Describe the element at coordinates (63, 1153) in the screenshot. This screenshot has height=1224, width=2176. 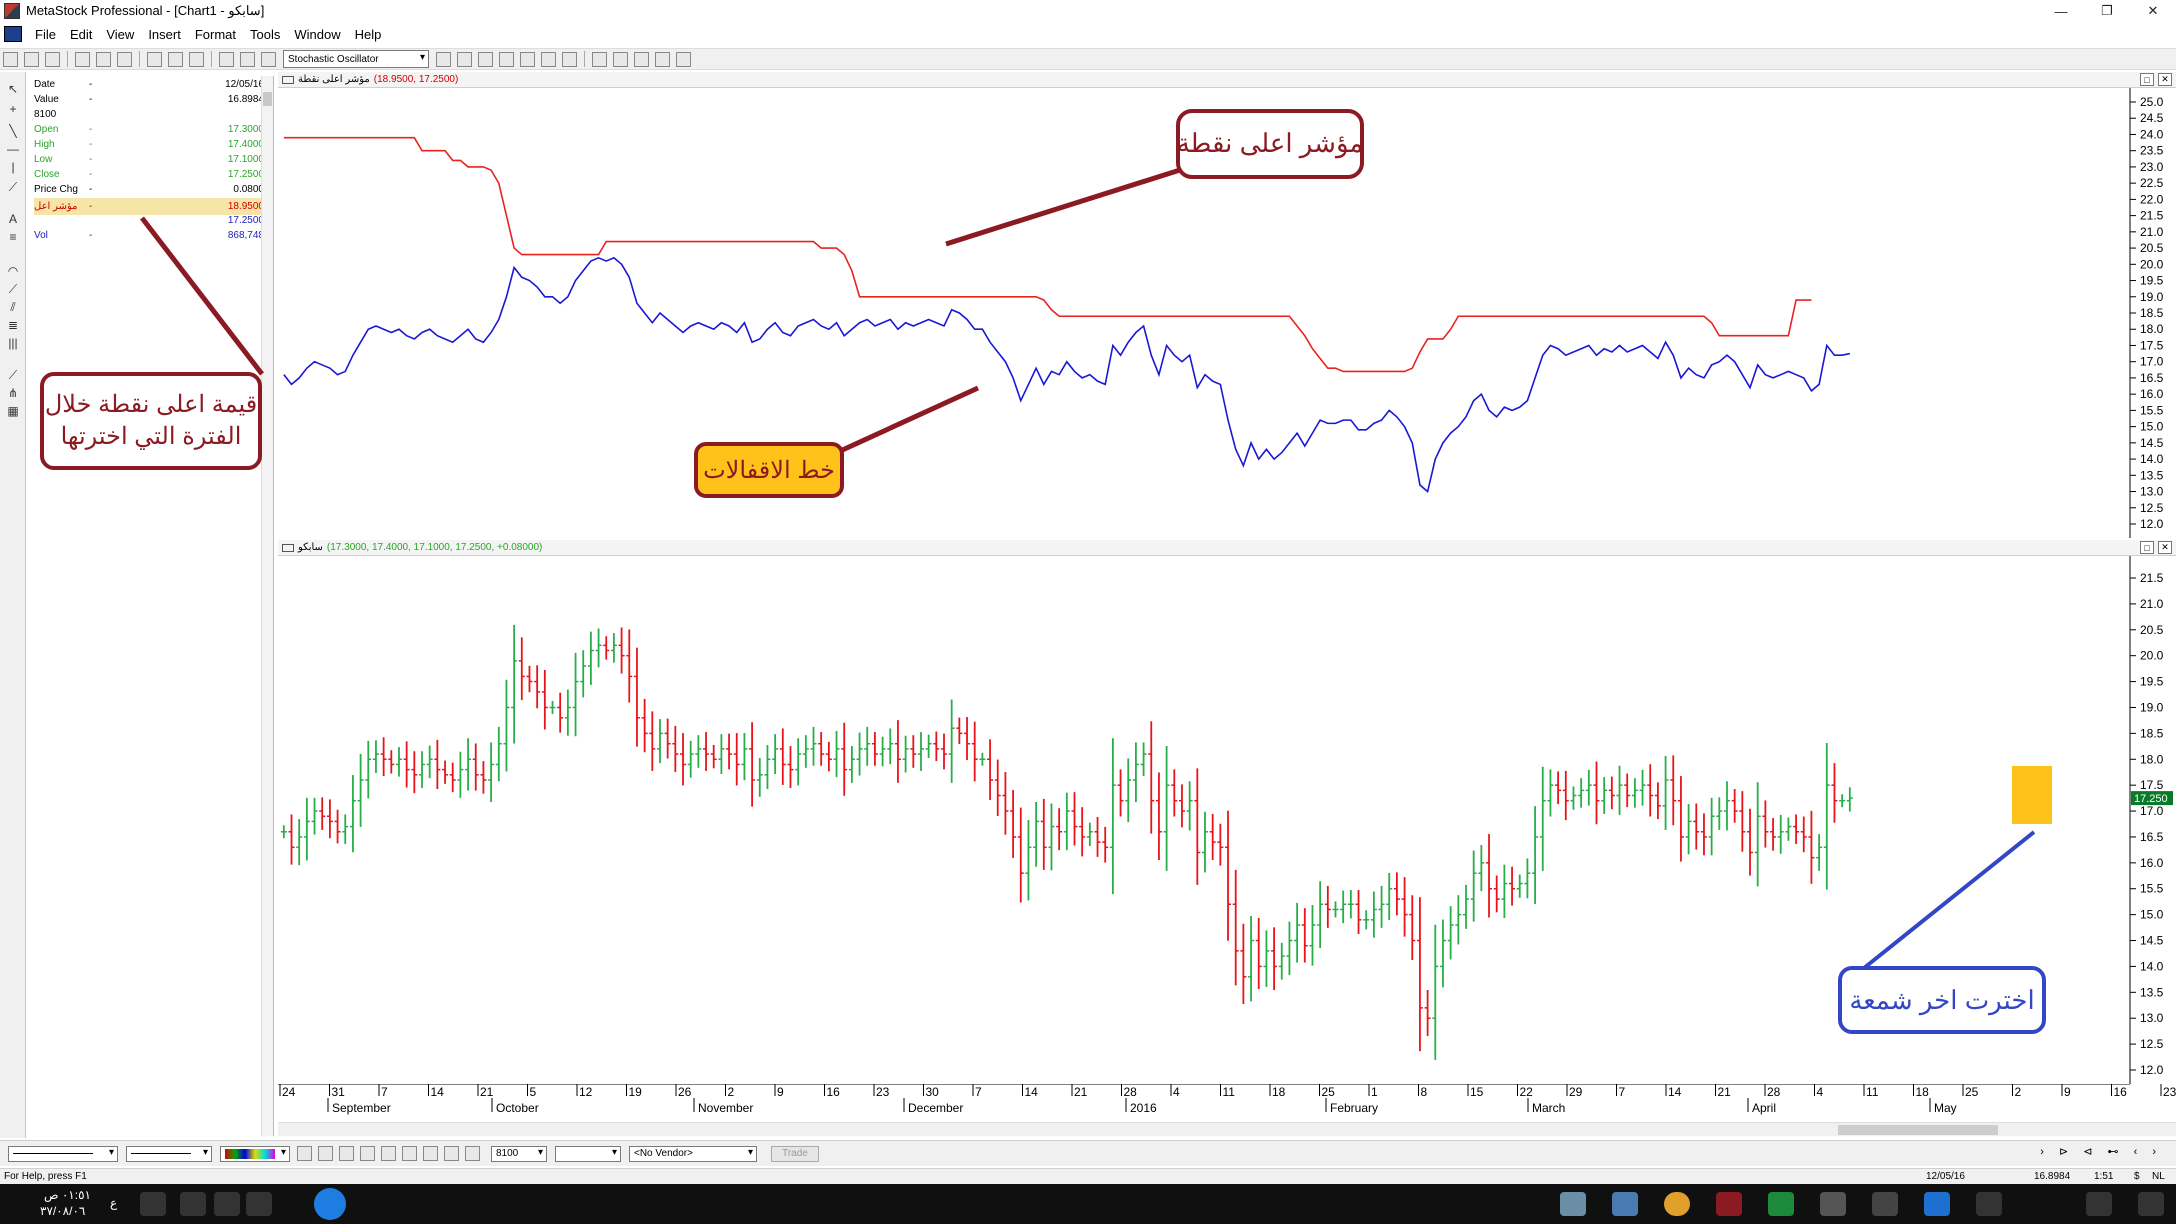
I see `line-style-select` at that location.